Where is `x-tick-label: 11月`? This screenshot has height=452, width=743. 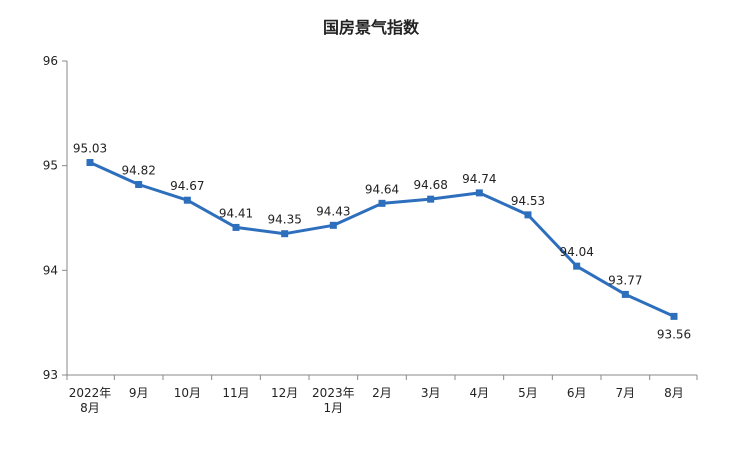 x-tick-label: 11月 is located at coordinates (235, 393).